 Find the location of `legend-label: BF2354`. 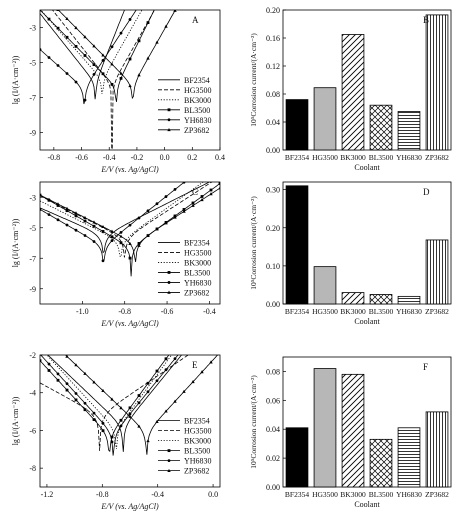

legend-label: BF2354 is located at coordinates (197, 80).